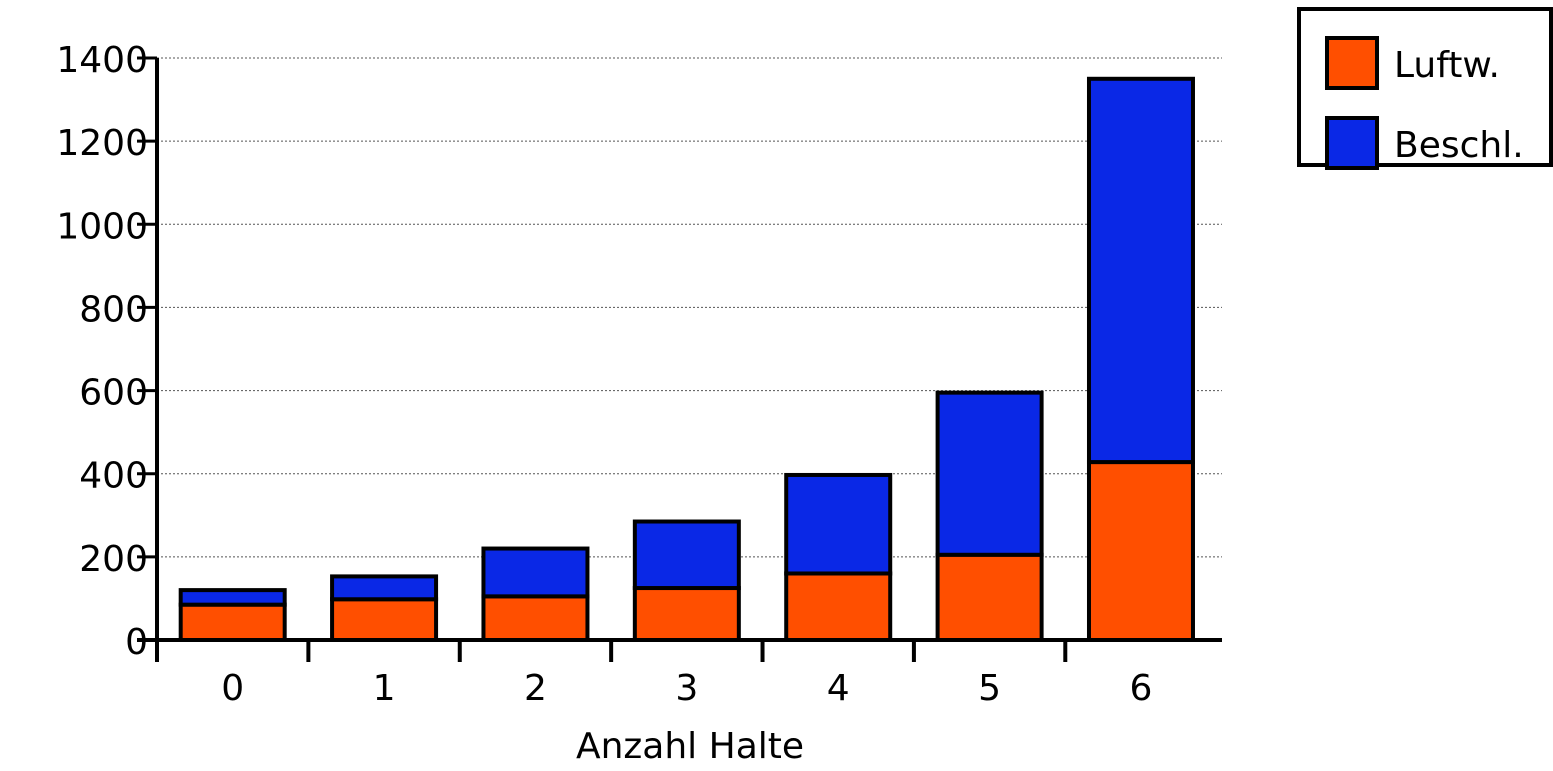  What do you see at coordinates (102, 226) in the screenshot?
I see `y-tick-label: 1000` at bounding box center [102, 226].